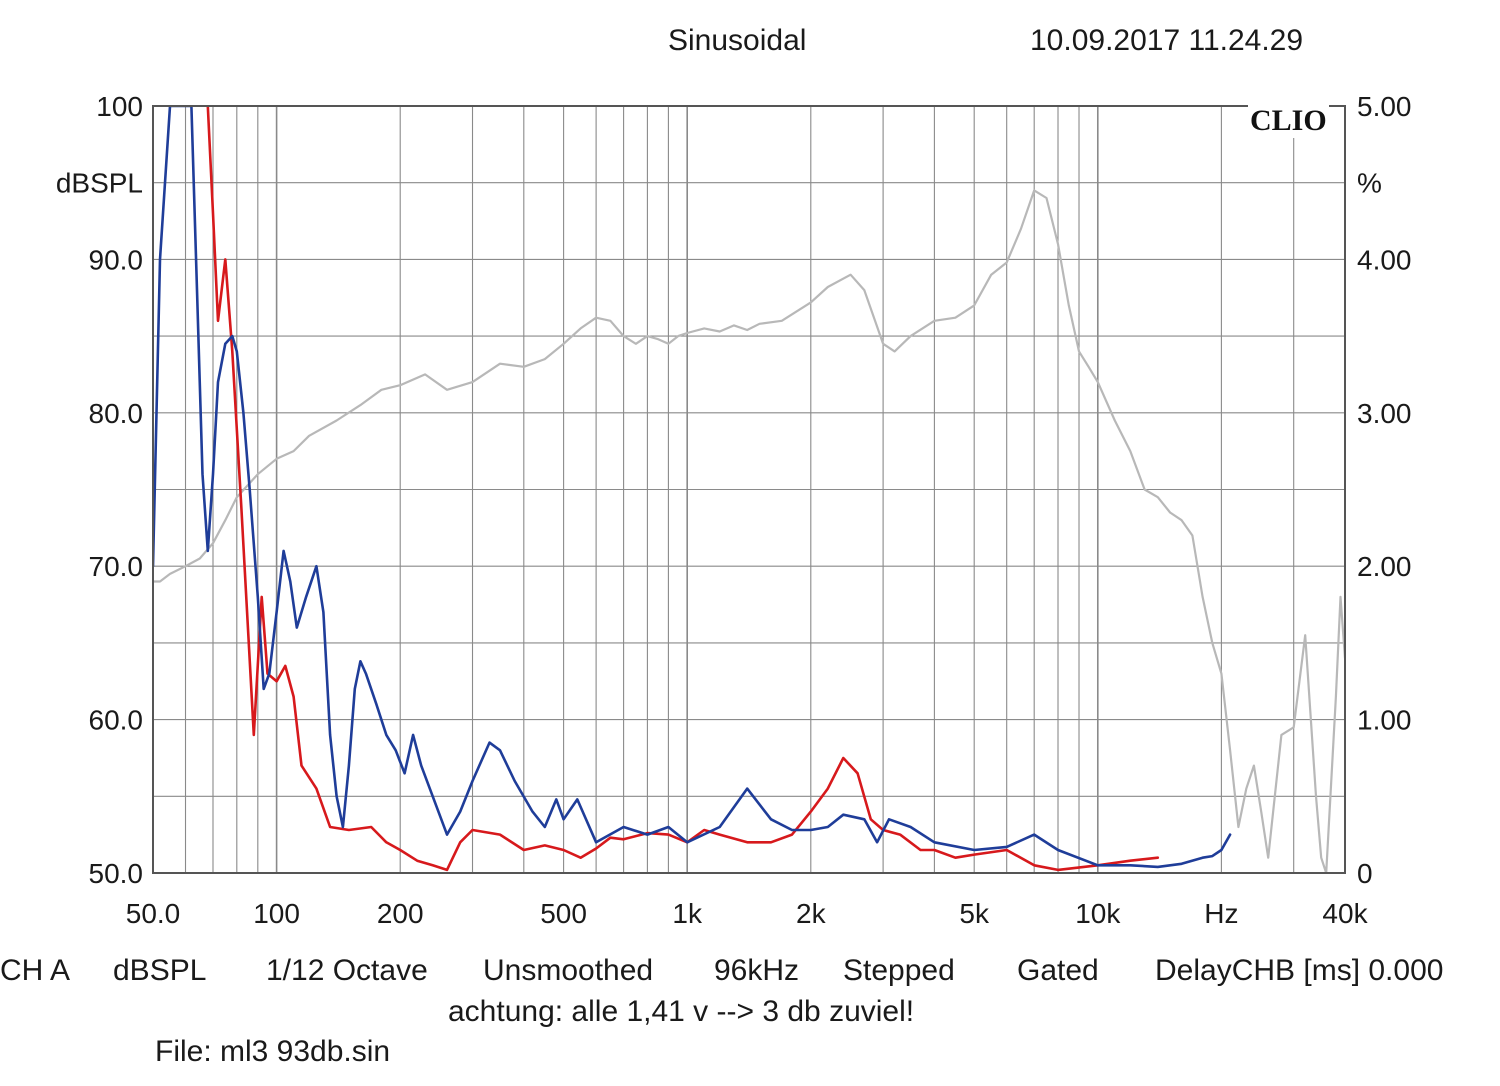  Describe the element at coordinates (1365, 873) in the screenshot. I see `right-tick-label: 0` at that location.